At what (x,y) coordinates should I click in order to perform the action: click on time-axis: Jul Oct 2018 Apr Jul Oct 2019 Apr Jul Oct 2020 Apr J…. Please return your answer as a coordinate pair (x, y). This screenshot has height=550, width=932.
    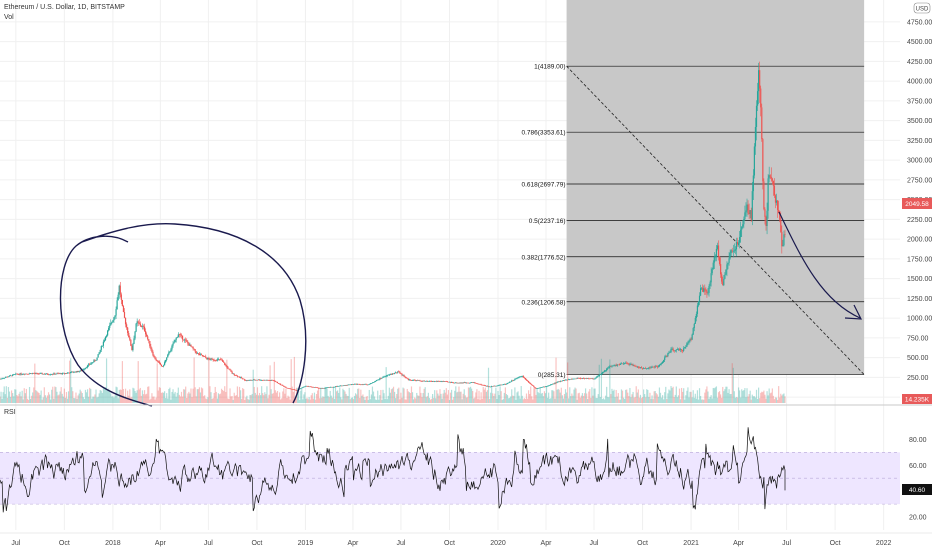
    Looking at the image, I should click on (466, 539).